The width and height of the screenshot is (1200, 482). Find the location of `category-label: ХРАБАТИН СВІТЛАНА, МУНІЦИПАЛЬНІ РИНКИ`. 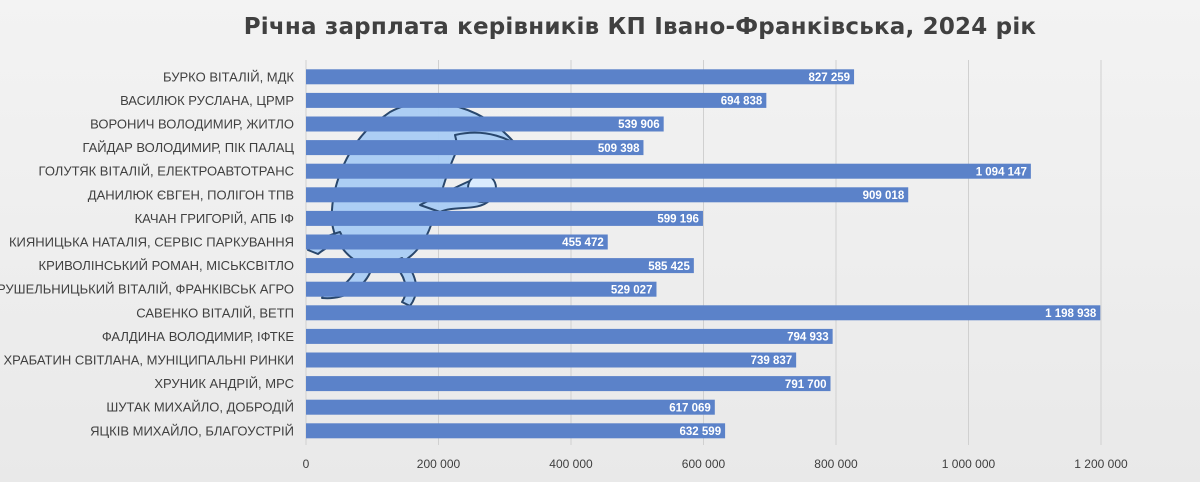

category-label: ХРАБАТИН СВІТЛАНА, МУНІЦИПАЛЬНІ РИНКИ is located at coordinates (149, 360).